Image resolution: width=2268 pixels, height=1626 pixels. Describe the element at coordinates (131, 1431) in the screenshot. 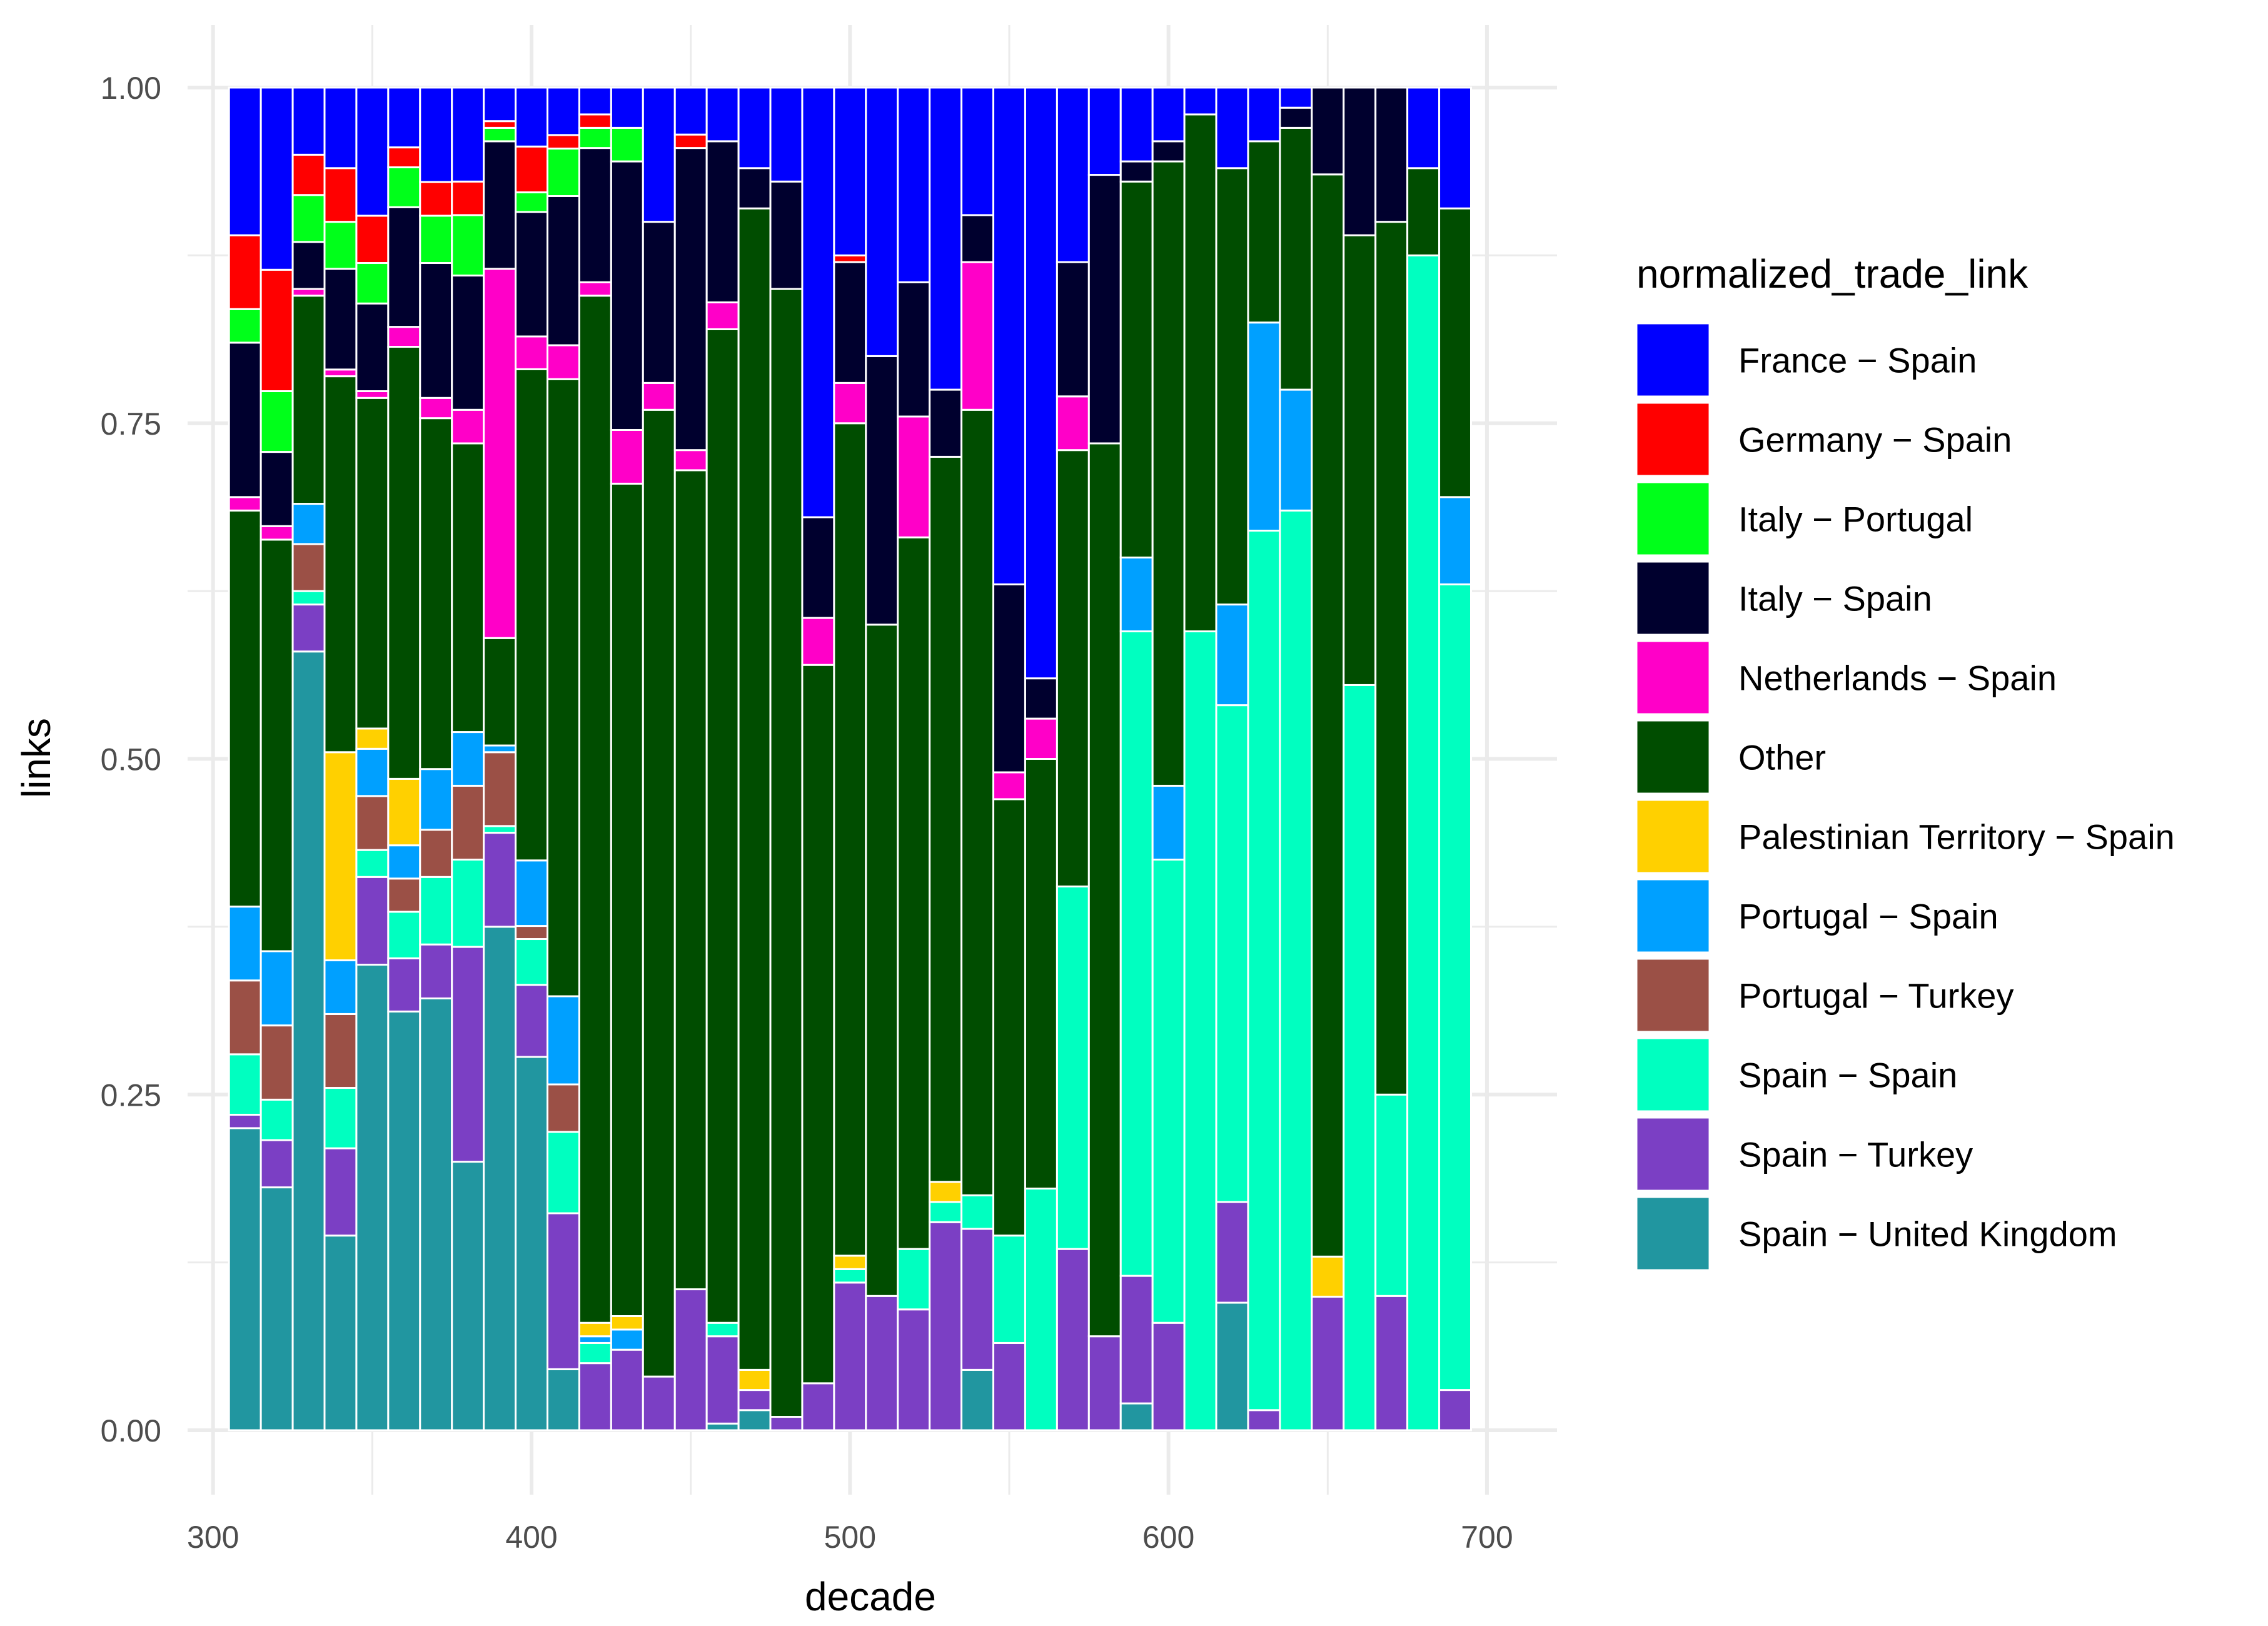

I see `y-tick-label: 0.00` at that location.